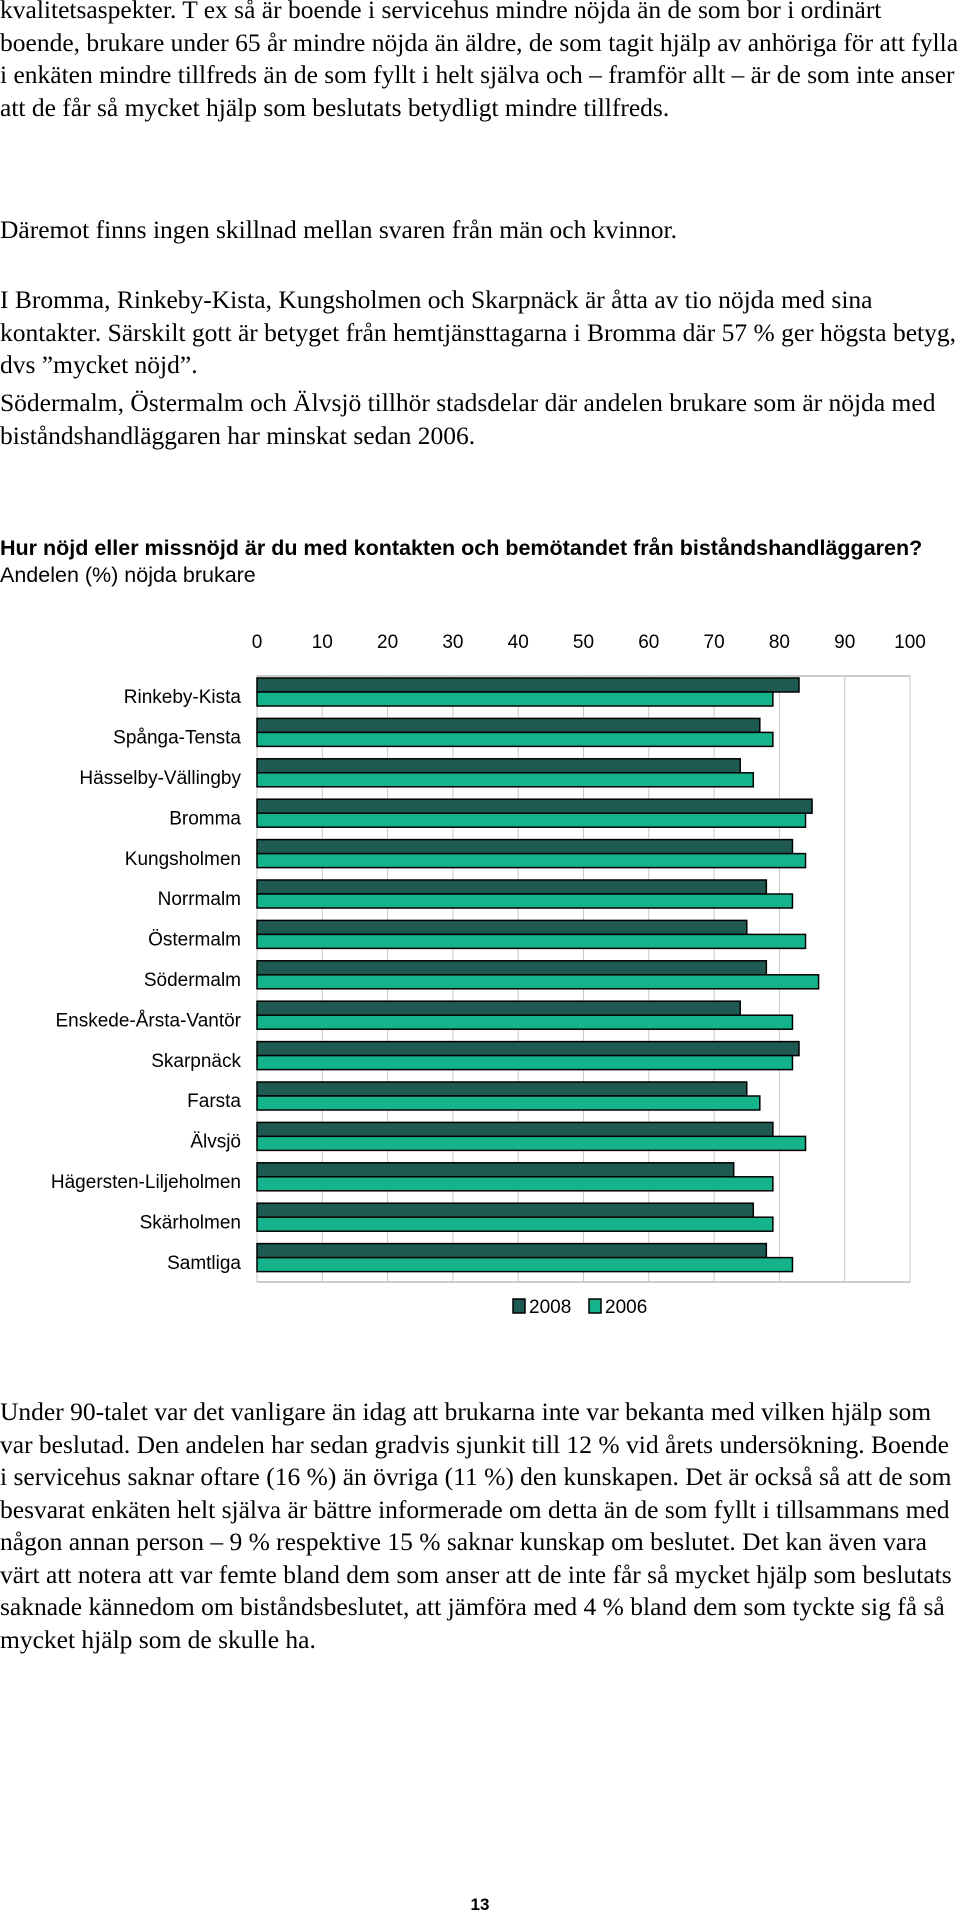 This screenshot has height=1930, width=960. What do you see at coordinates (648, 642) in the screenshot?
I see `x-tick-label: 60` at bounding box center [648, 642].